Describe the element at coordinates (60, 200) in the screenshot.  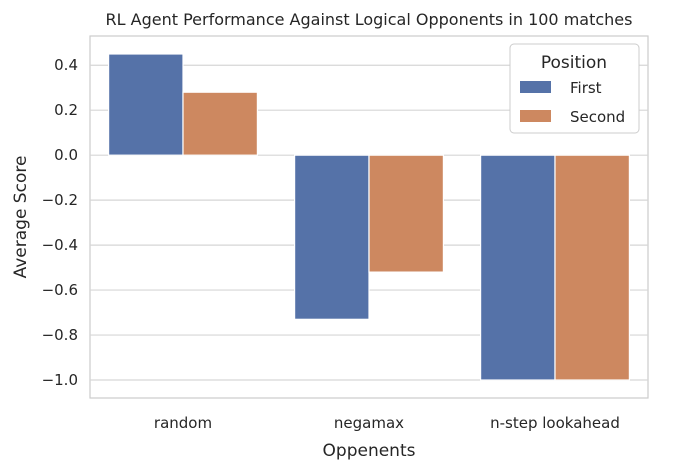
I see `y-tick-label: −0.2` at that location.